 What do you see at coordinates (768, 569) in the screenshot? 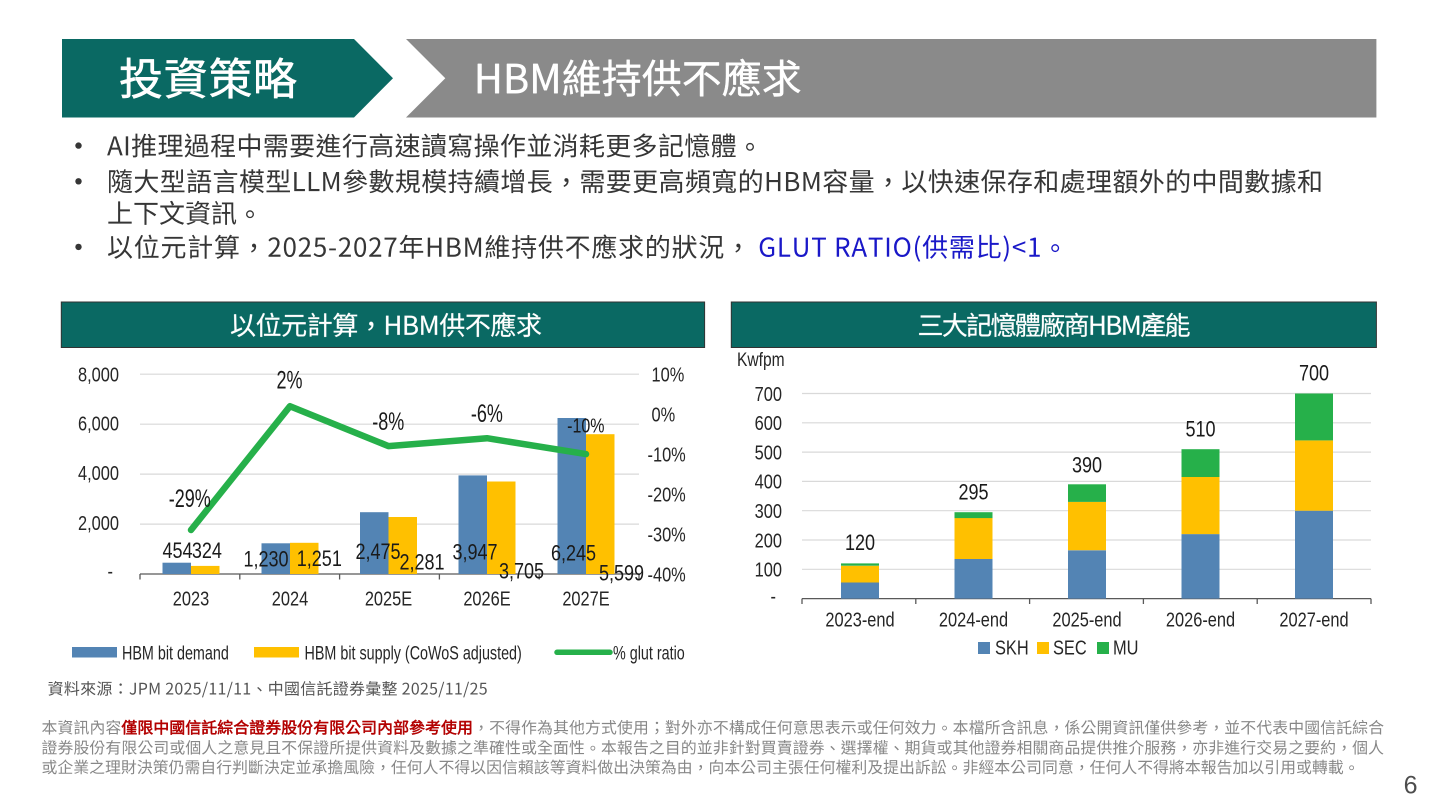
I see `svg-text: 100` at bounding box center [768, 569].